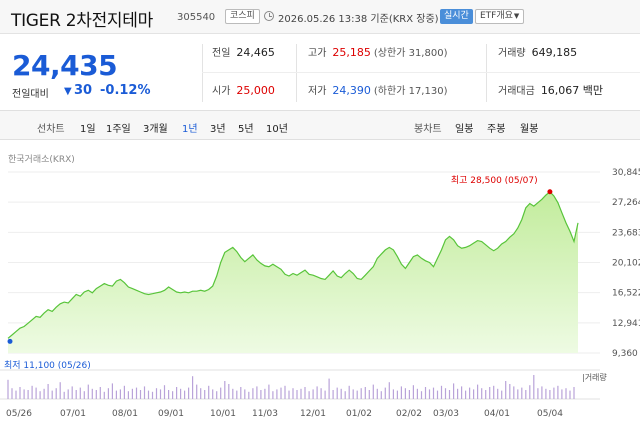 This screenshot has height=428, width=640. Describe the element at coordinates (277, 129) in the screenshot. I see `tab-10y: 10년` at that location.